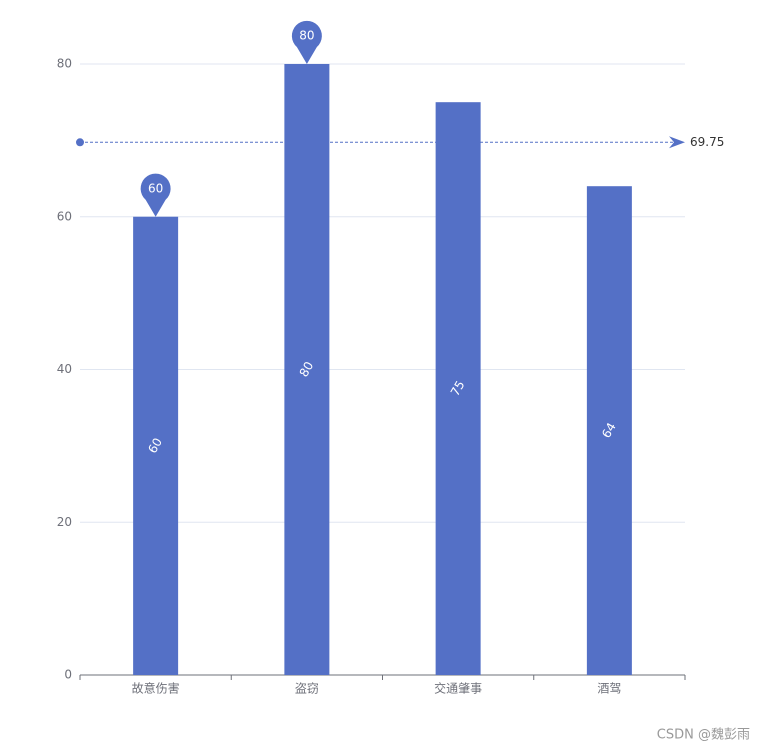 This screenshot has width=766, height=752. What do you see at coordinates (307, 688) in the screenshot?
I see `x-tick-label: 盗窃` at bounding box center [307, 688].